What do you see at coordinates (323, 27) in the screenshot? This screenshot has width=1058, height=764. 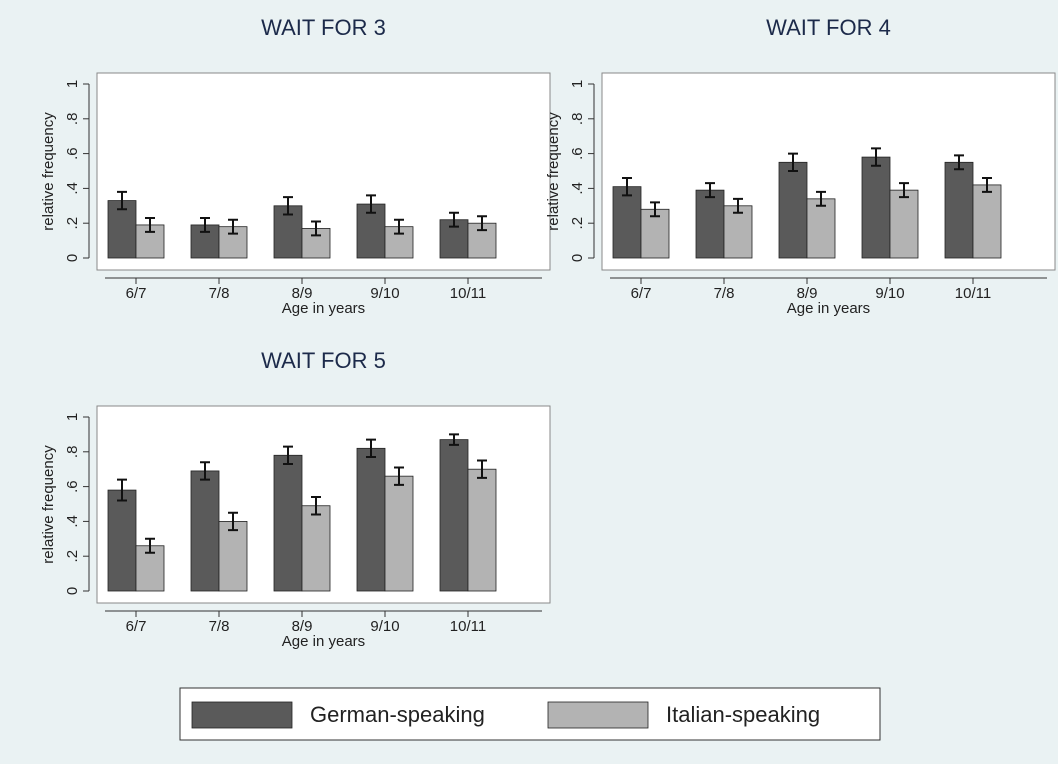 I see `chart-title: WAIT FOR 3` at bounding box center [323, 27].